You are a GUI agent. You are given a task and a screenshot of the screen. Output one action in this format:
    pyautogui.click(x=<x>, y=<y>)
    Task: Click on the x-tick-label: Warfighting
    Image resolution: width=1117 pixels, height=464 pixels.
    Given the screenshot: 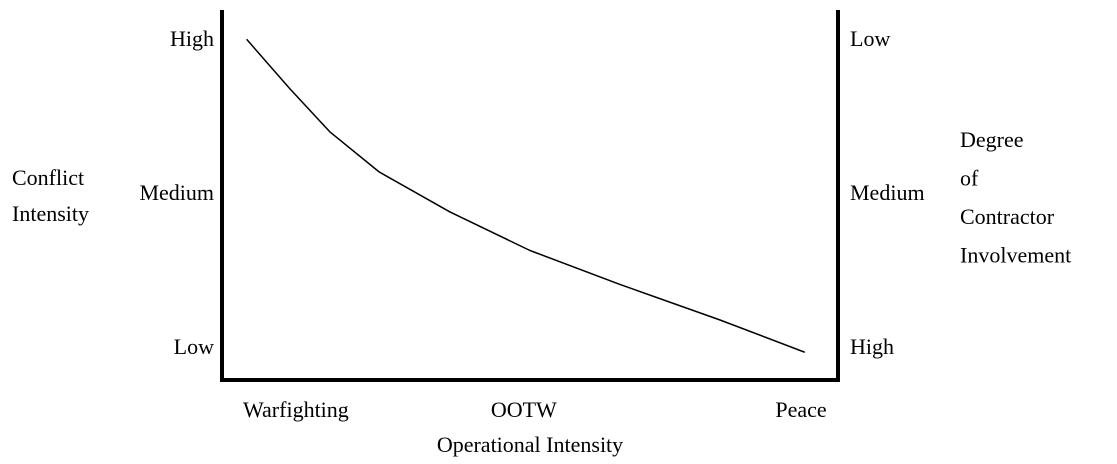 What is the action you would take?
    pyautogui.click(x=296, y=409)
    